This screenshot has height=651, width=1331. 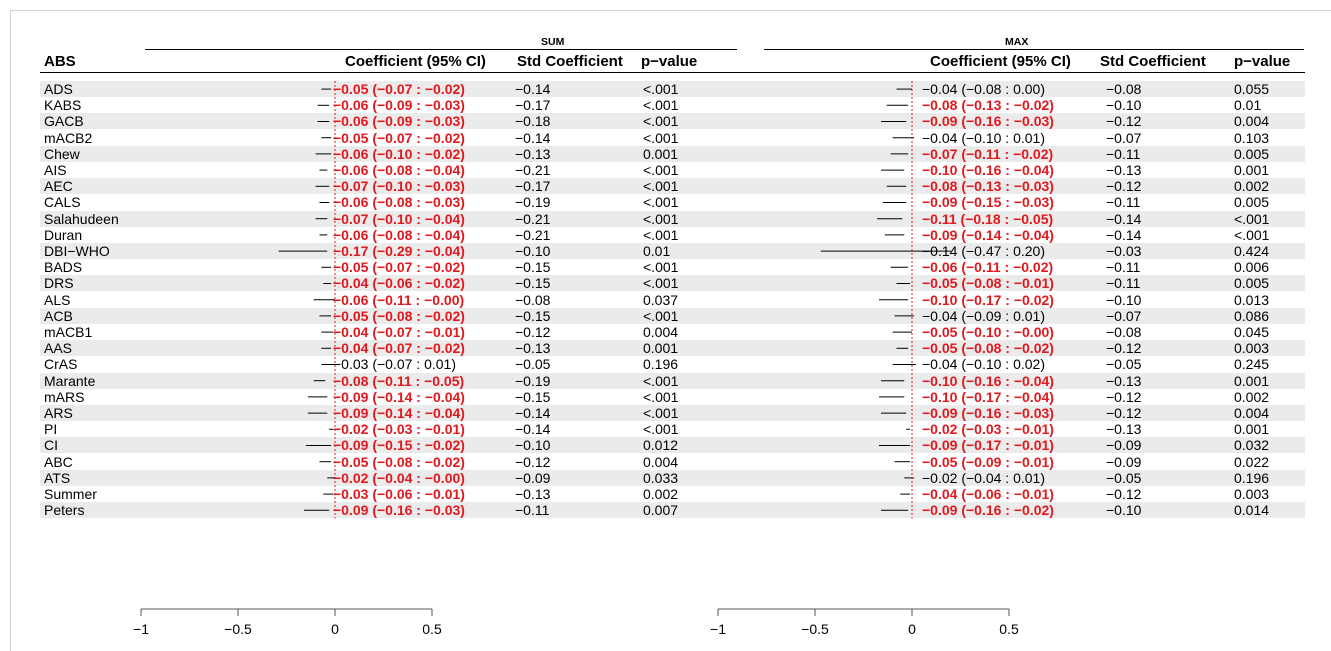 I want to click on max-p-value-cell: 0.001, so click(x=1252, y=429).